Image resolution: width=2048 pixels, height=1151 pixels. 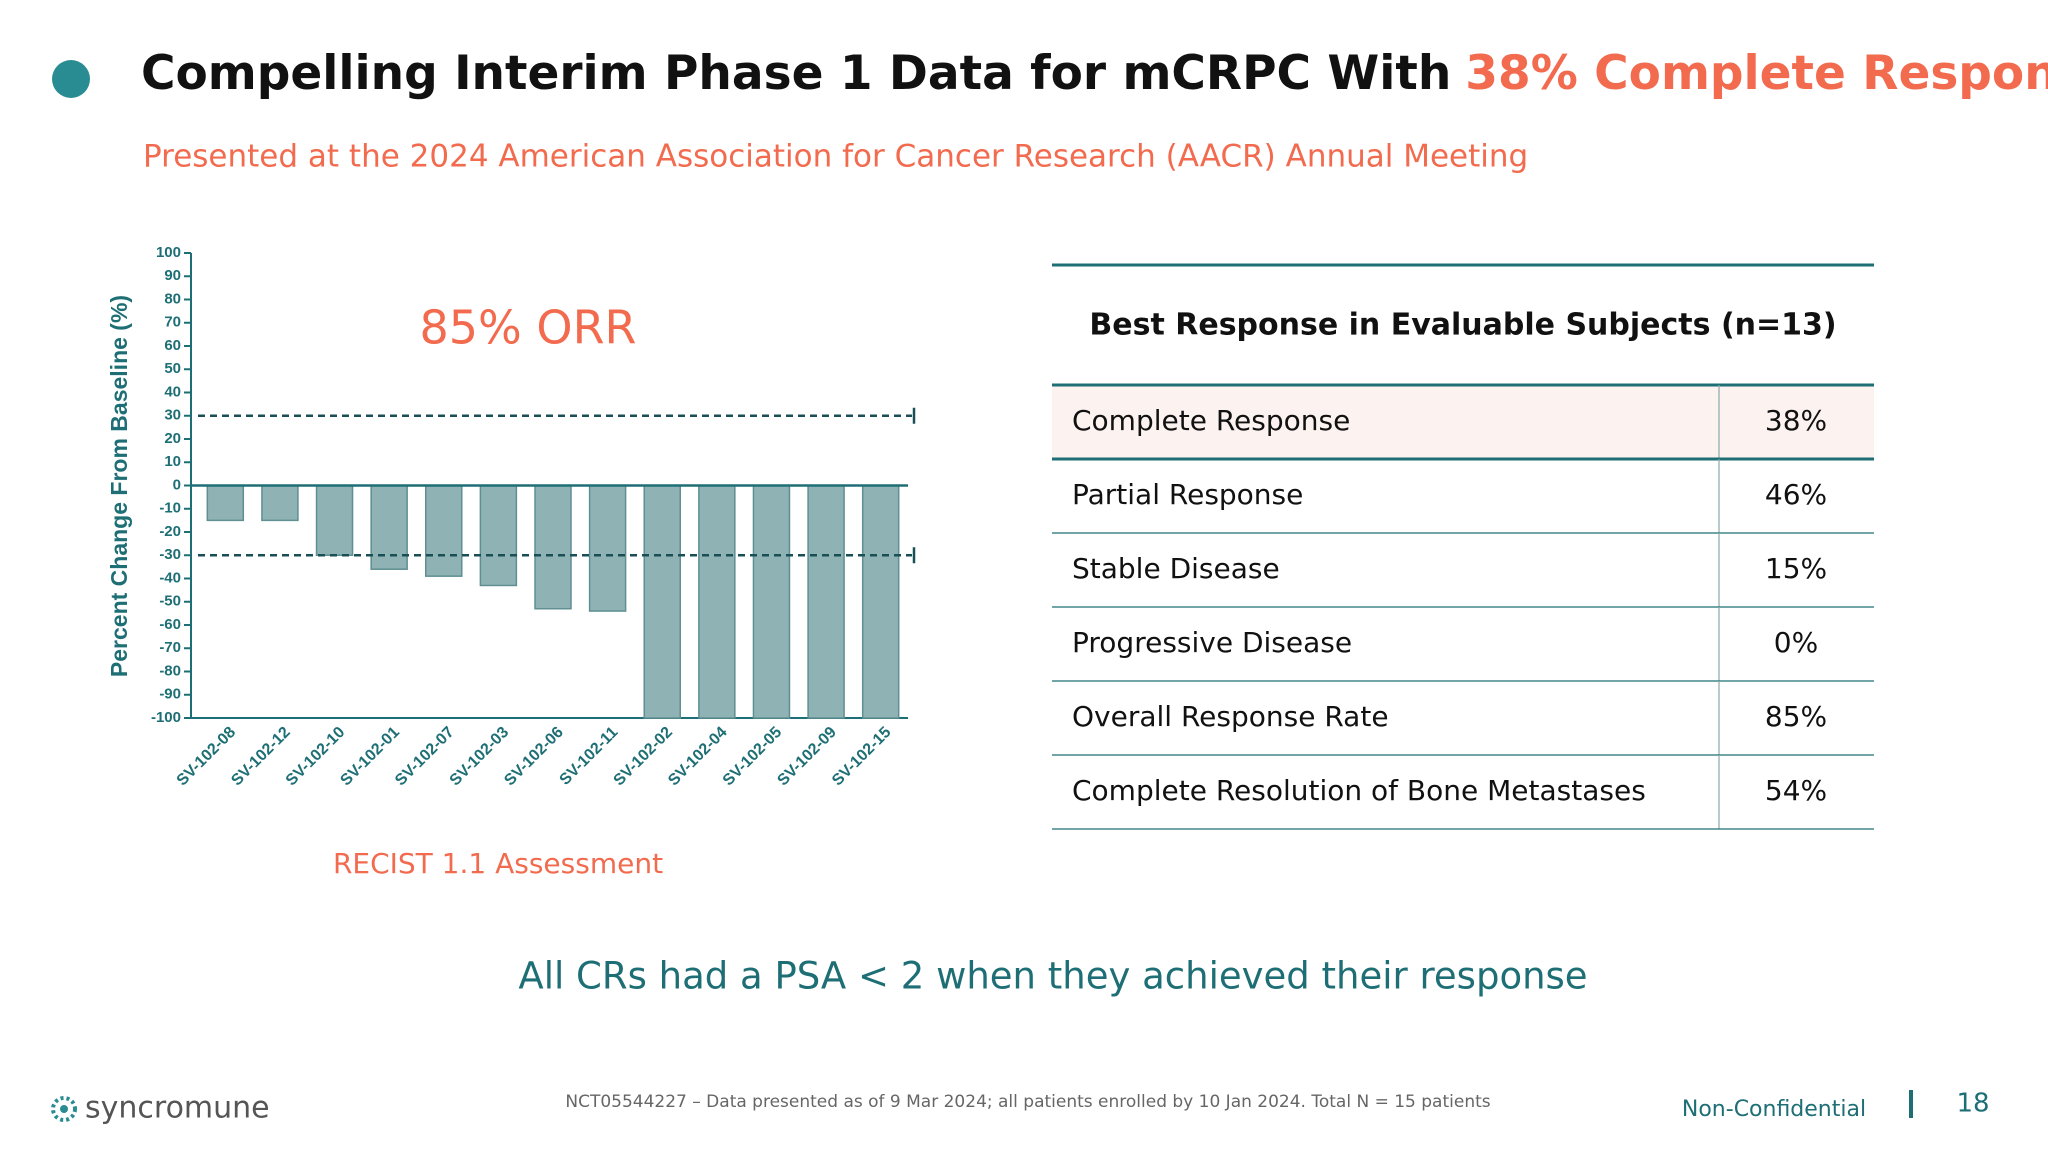 I want to click on y-tick-label: -100, so click(x=166, y=717).